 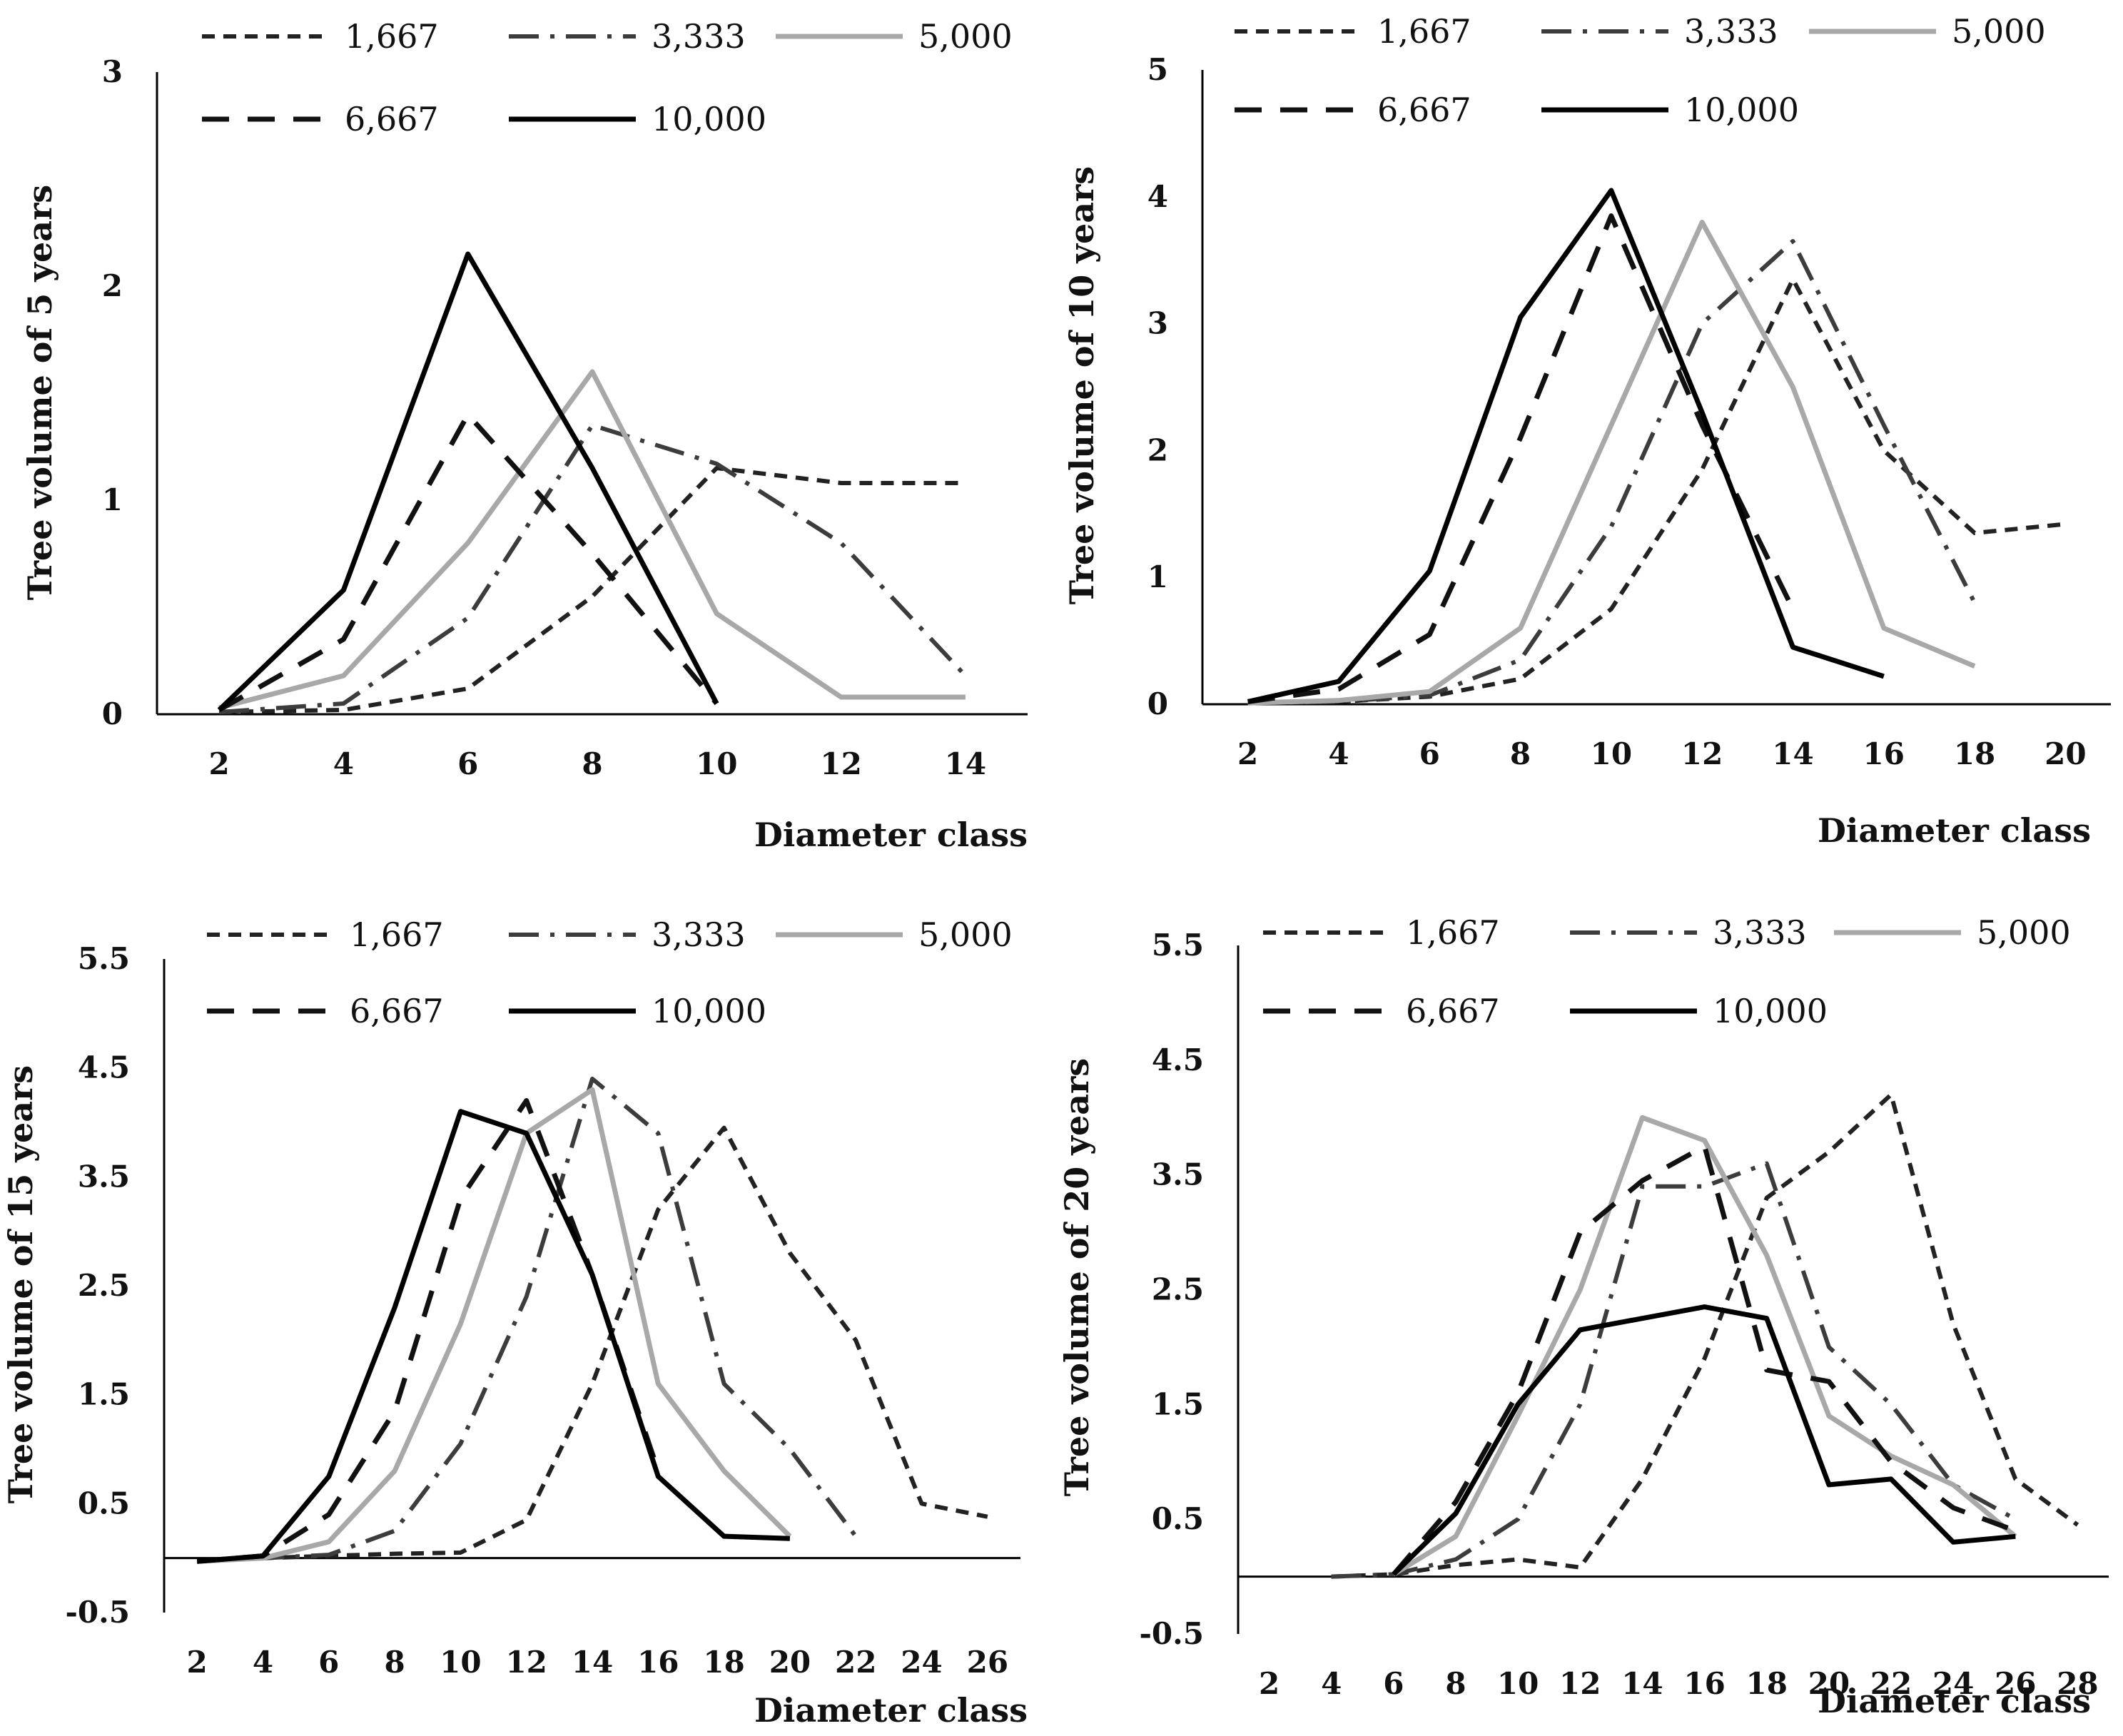 What do you see at coordinates (1178, 945) in the screenshot?
I see `y-tick-label: 5.5` at bounding box center [1178, 945].